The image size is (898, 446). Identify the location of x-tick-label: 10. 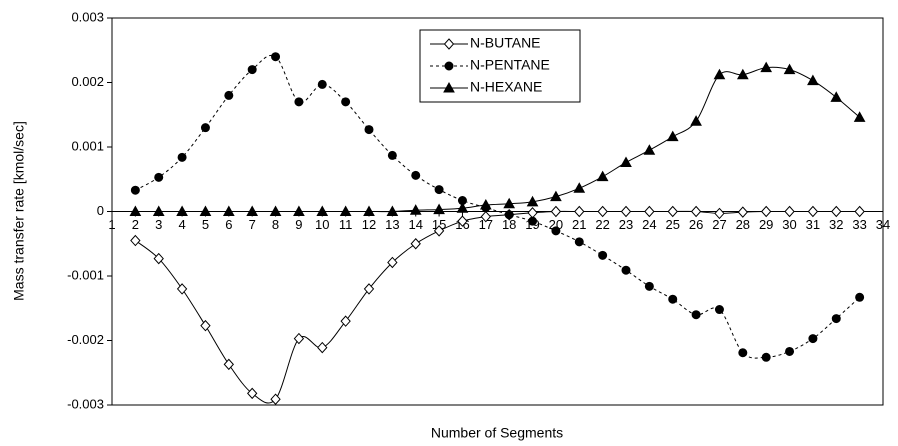
(322, 224).